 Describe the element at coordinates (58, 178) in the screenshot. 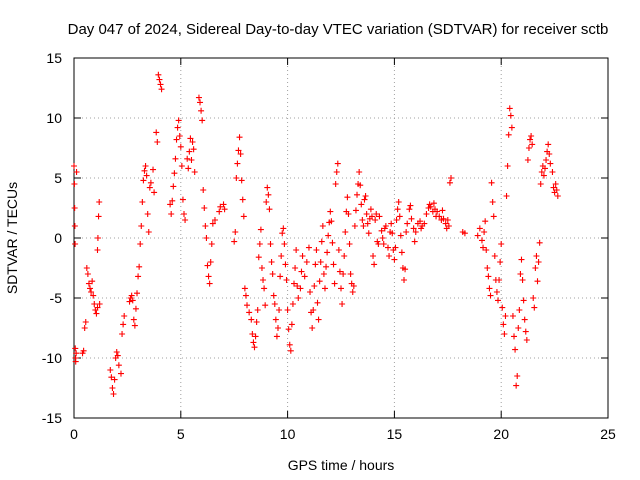

I see `y-tick-label: 5` at that location.